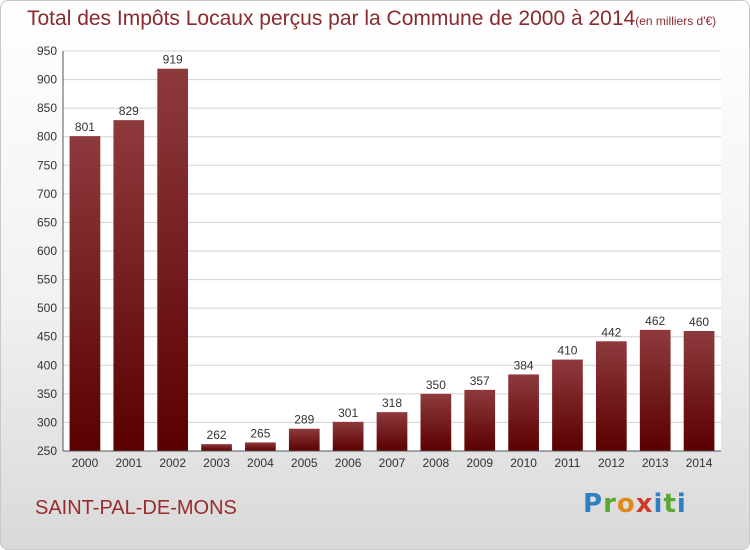 The width and height of the screenshot is (750, 550). Describe the element at coordinates (128, 463) in the screenshot. I see `x-tick-label-2001: 2001` at that location.